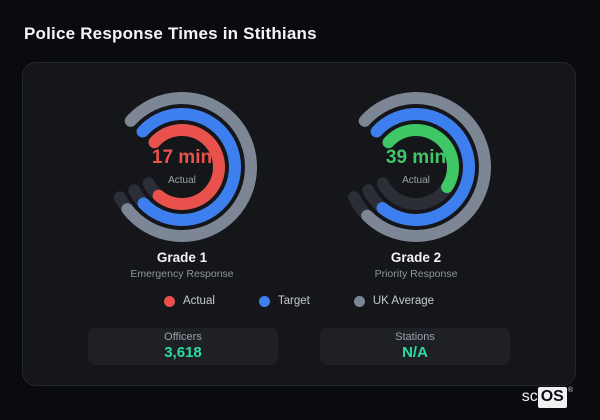 The height and width of the screenshot is (420, 600). I want to click on gauge-grade-2: 39 min Actual Grade 2 Priority Response, so click(416, 185).